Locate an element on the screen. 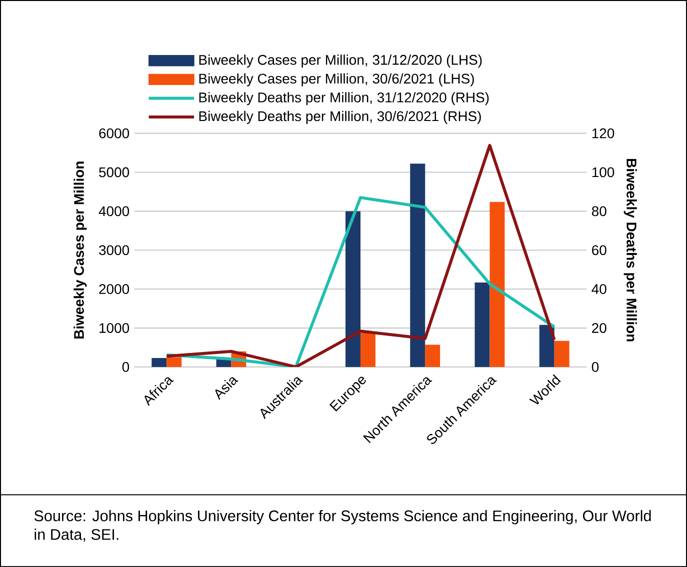 The height and width of the screenshot is (567, 687). legend-label: Biweekly Cases per Million, 30/6/2021 (LHS) is located at coordinates (336, 79).